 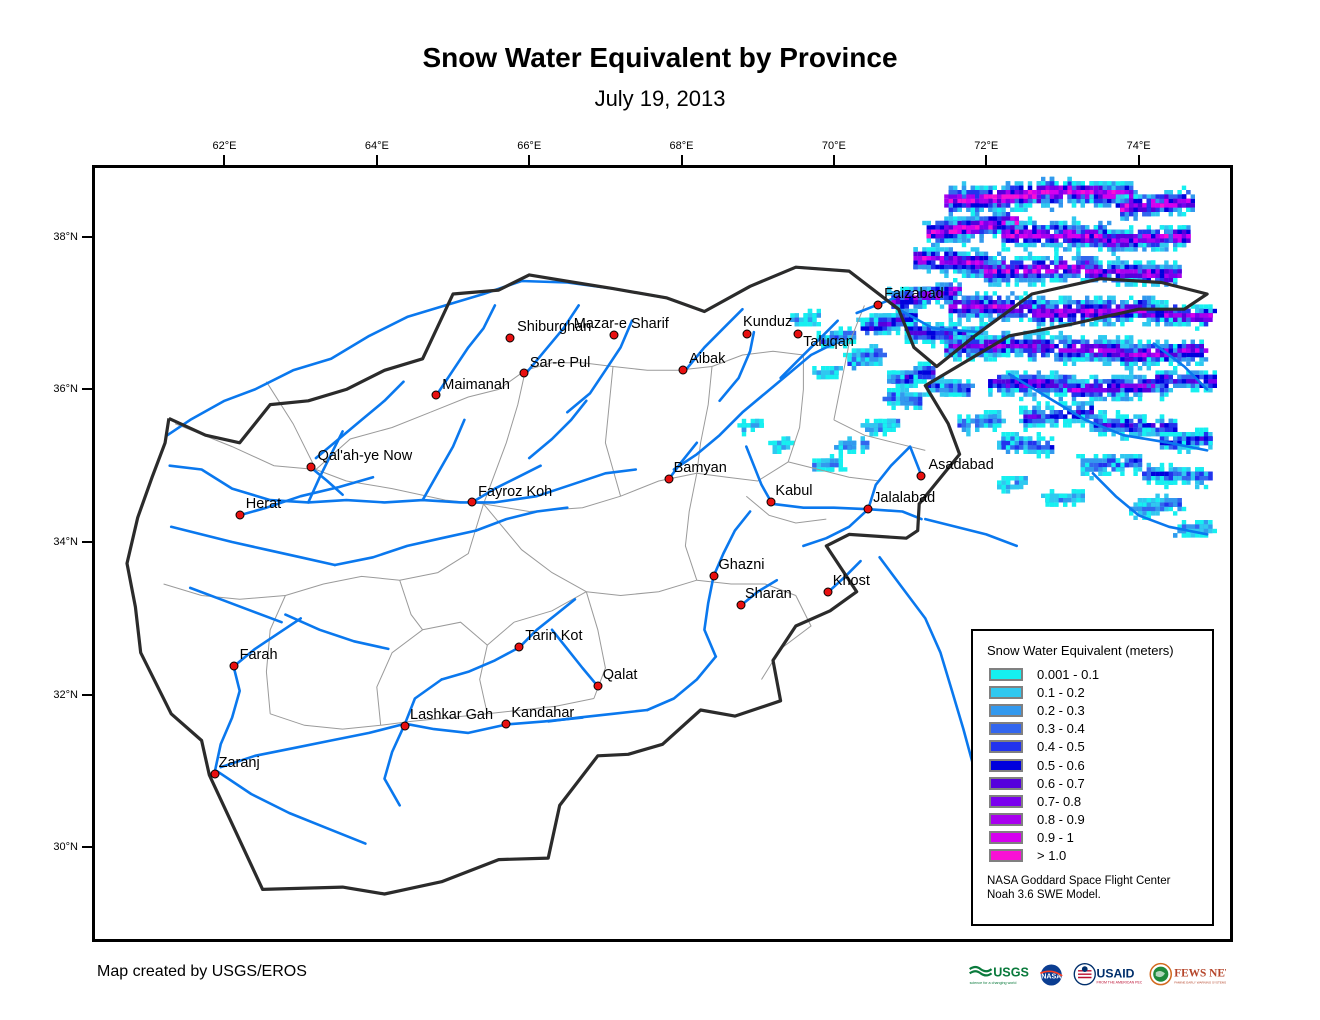 What do you see at coordinates (621, 324) in the screenshot?
I see `city-label: Mazar-e Sharif` at bounding box center [621, 324].